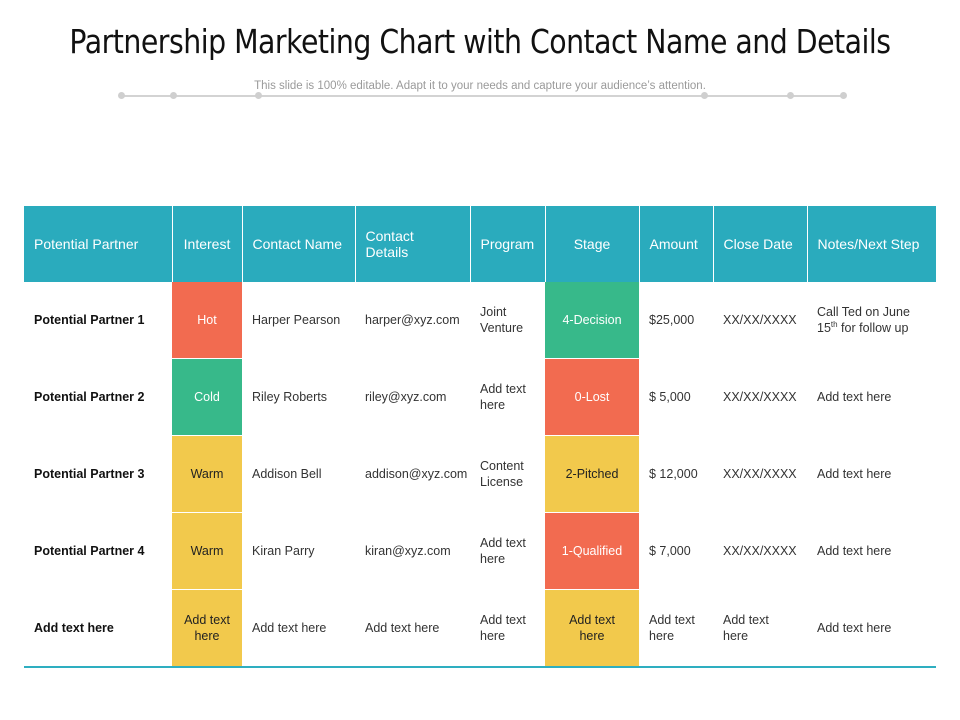 Image resolution: width=960 pixels, height=720 pixels. What do you see at coordinates (402, 627) in the screenshot?
I see `cell-contact-details: Add text here` at bounding box center [402, 627].